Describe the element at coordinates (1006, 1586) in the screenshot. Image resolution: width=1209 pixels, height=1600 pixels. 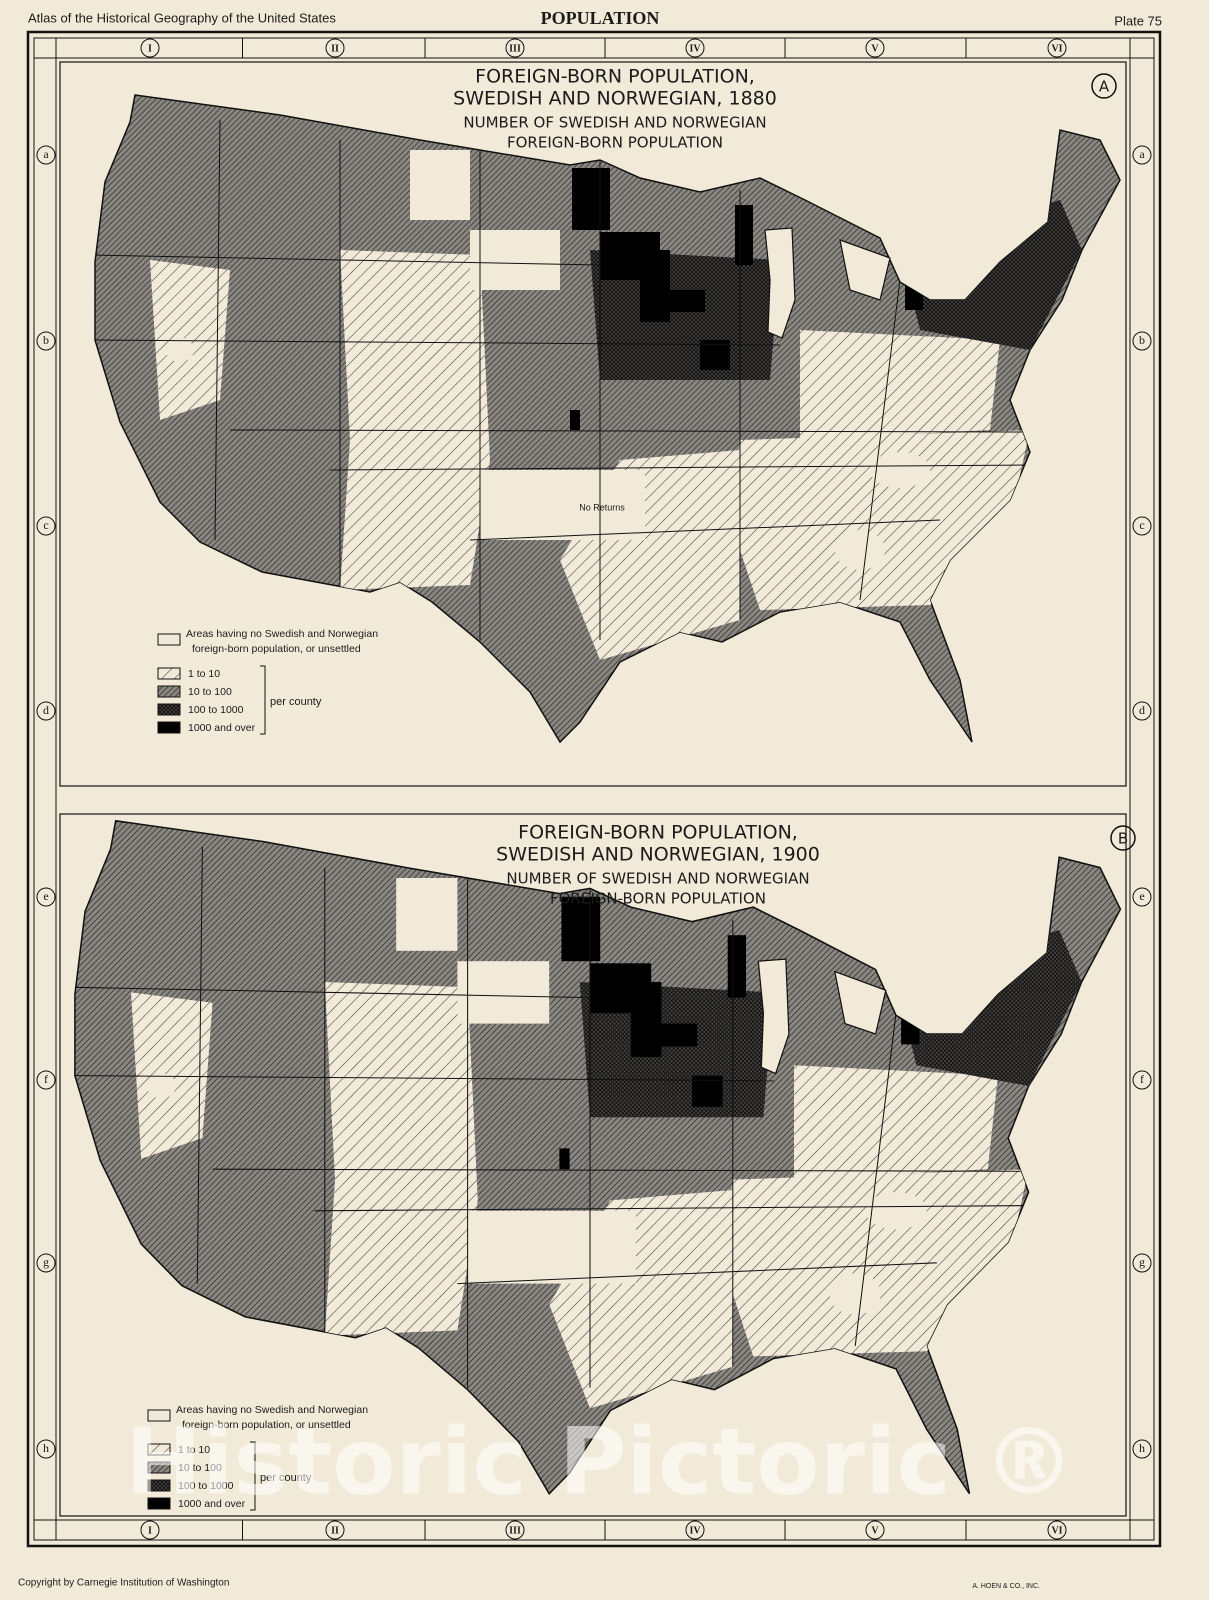
I see `footer-right: A. HOEN & CO., INC.` at that location.